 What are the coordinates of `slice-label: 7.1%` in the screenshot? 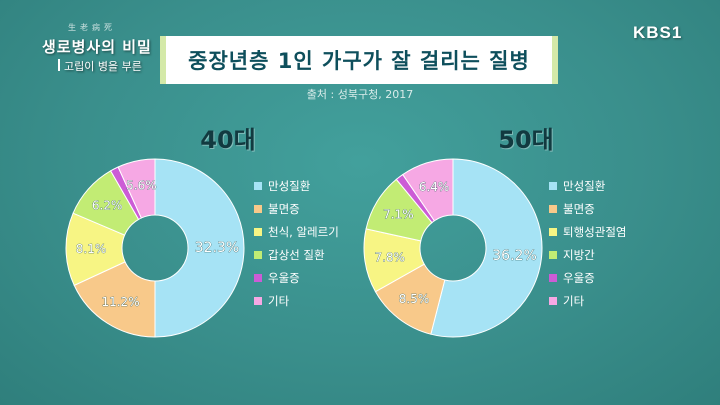 It's located at (398, 215).